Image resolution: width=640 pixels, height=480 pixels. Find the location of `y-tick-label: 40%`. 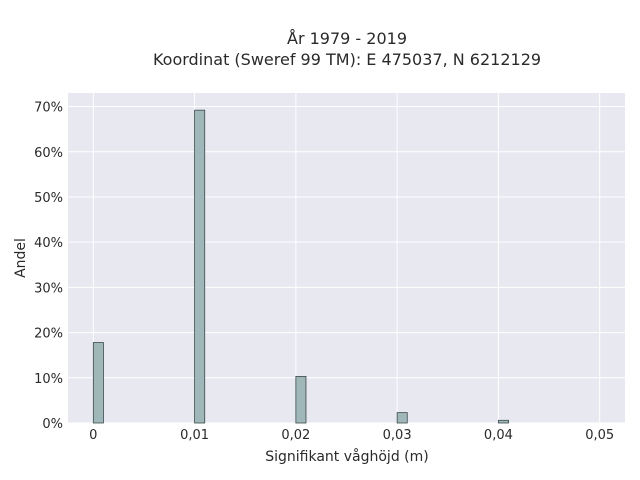

y-tick-label: 40% is located at coordinates (48, 243).